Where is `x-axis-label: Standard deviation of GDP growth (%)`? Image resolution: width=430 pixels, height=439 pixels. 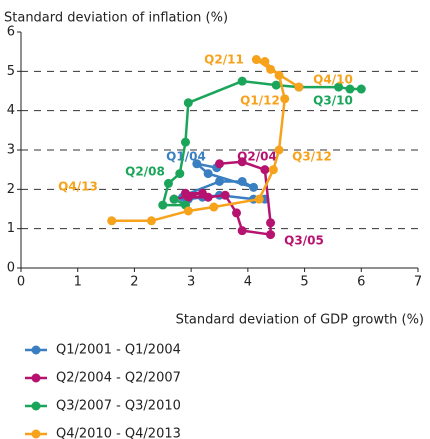
x-axis-label: Standard deviation of GDP growth (%) is located at coordinates (300, 320).